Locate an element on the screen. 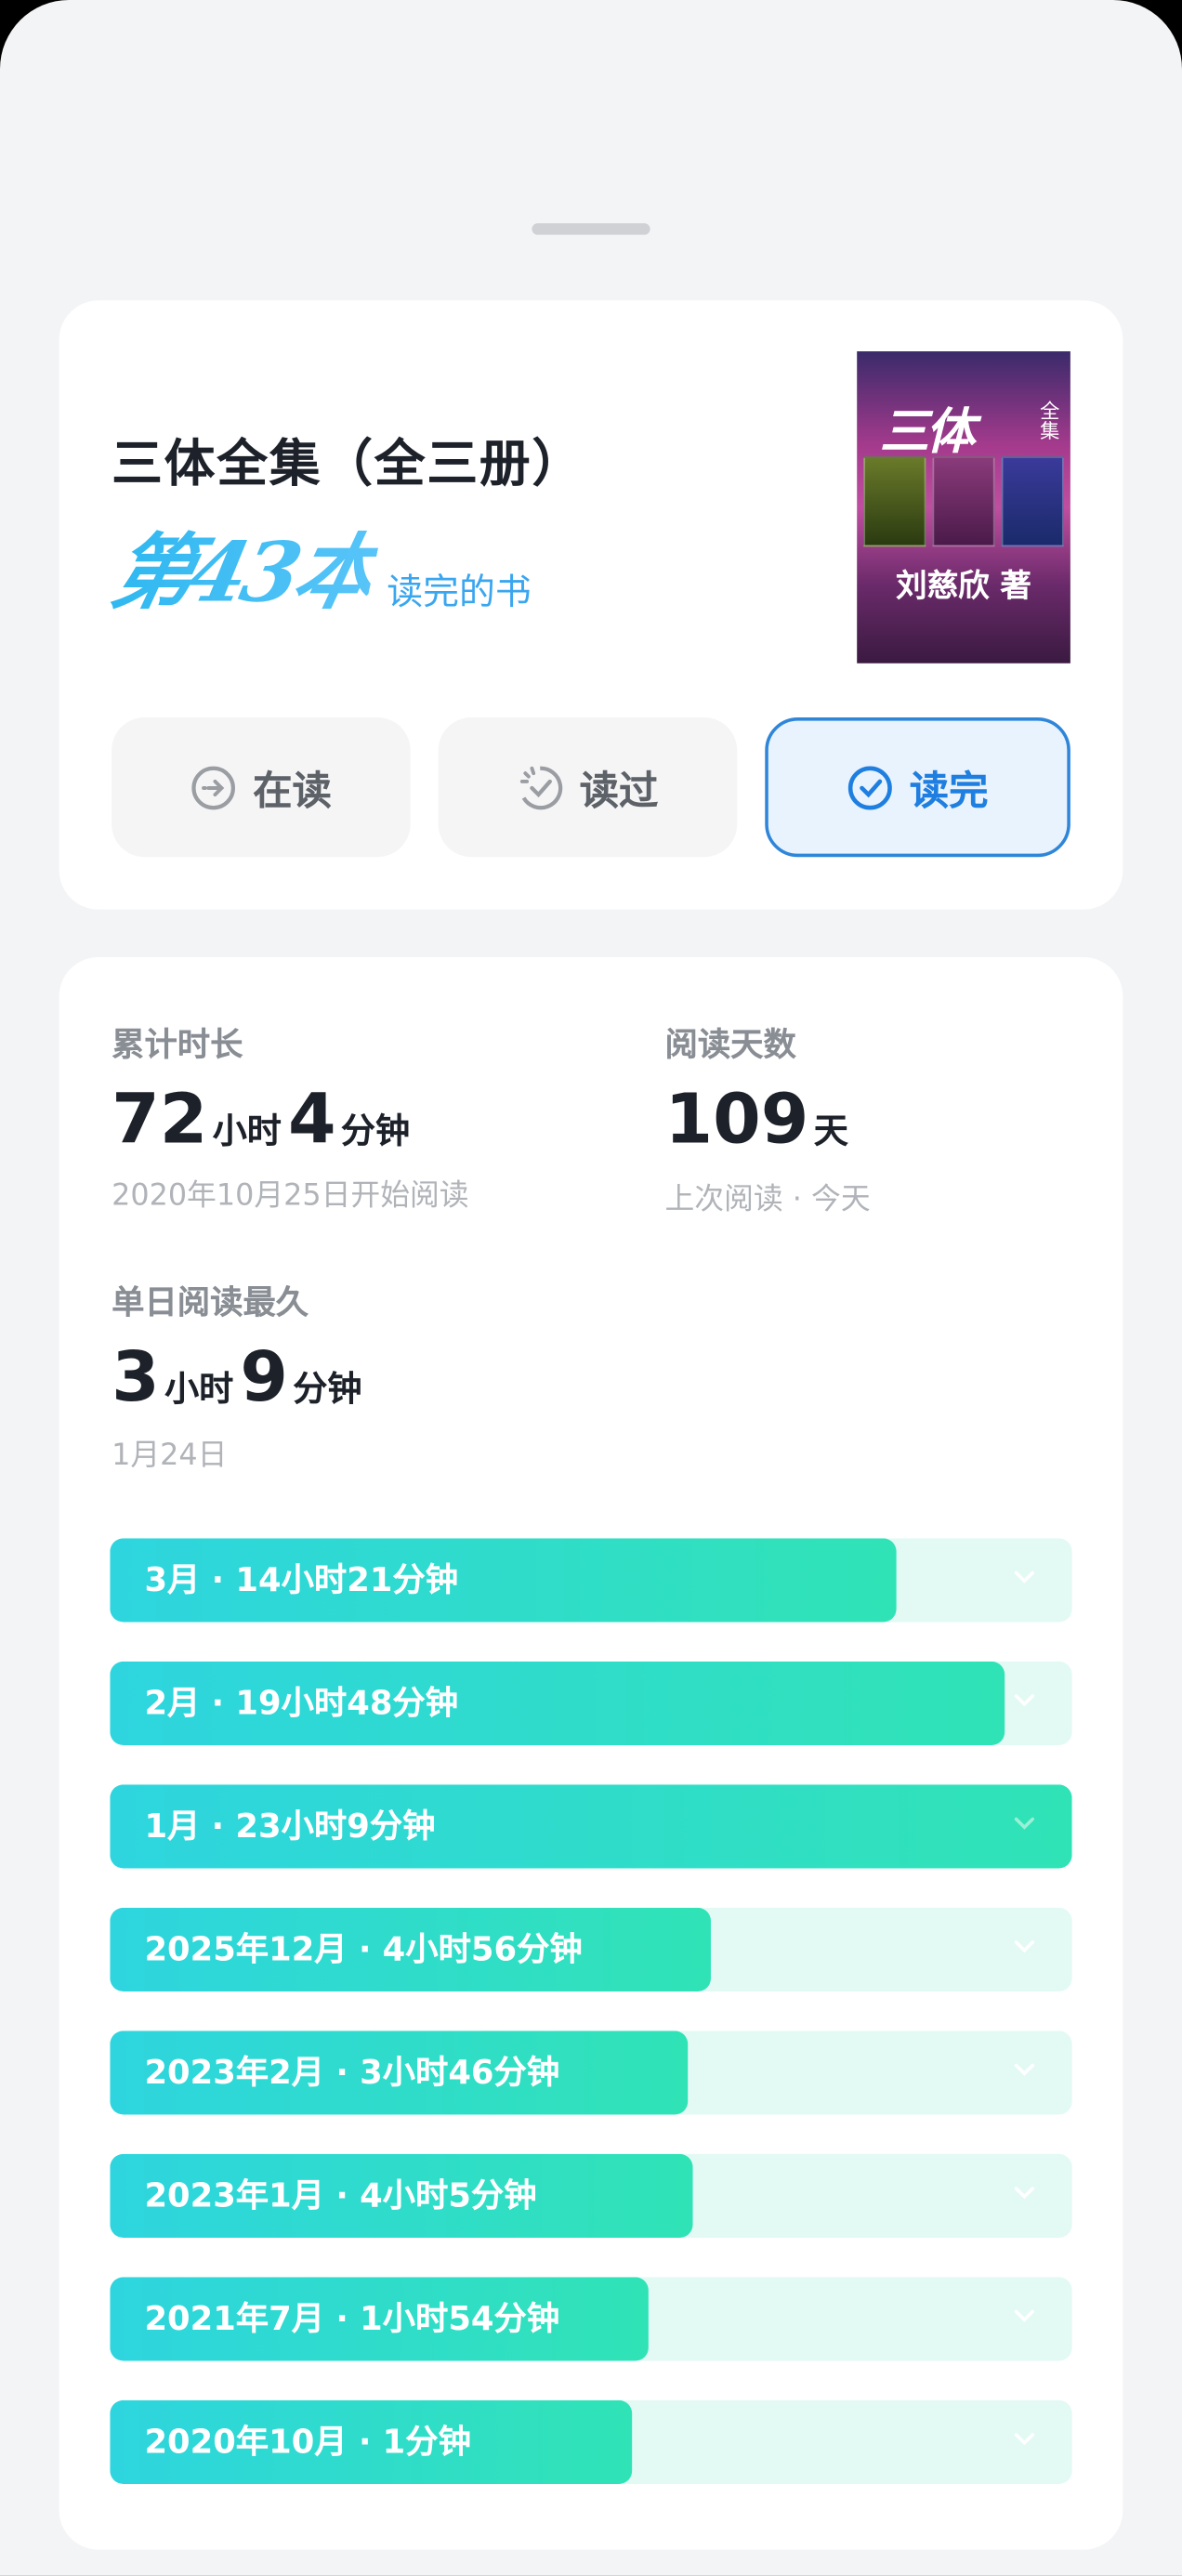  cover-title: 三体 is located at coordinates (927, 432).